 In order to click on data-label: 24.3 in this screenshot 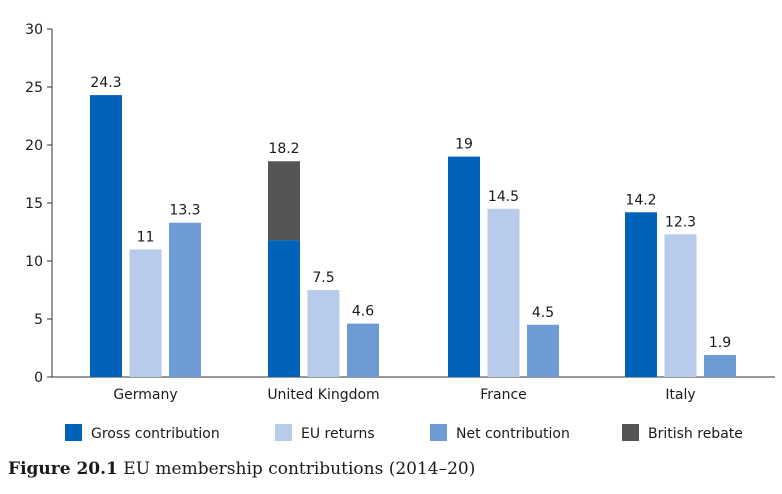, I will do `click(105, 83)`.